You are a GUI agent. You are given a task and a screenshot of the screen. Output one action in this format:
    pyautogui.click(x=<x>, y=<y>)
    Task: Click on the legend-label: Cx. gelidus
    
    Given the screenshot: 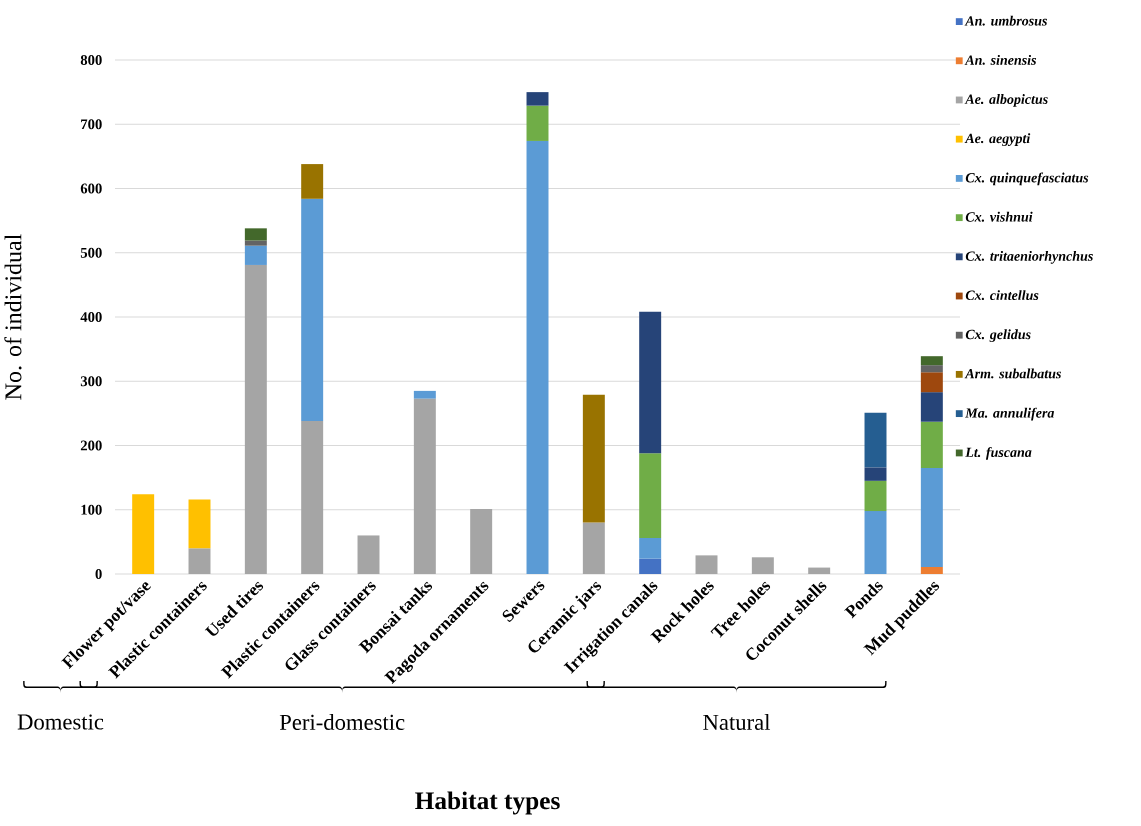 What is the action you would take?
    pyautogui.click(x=998, y=336)
    